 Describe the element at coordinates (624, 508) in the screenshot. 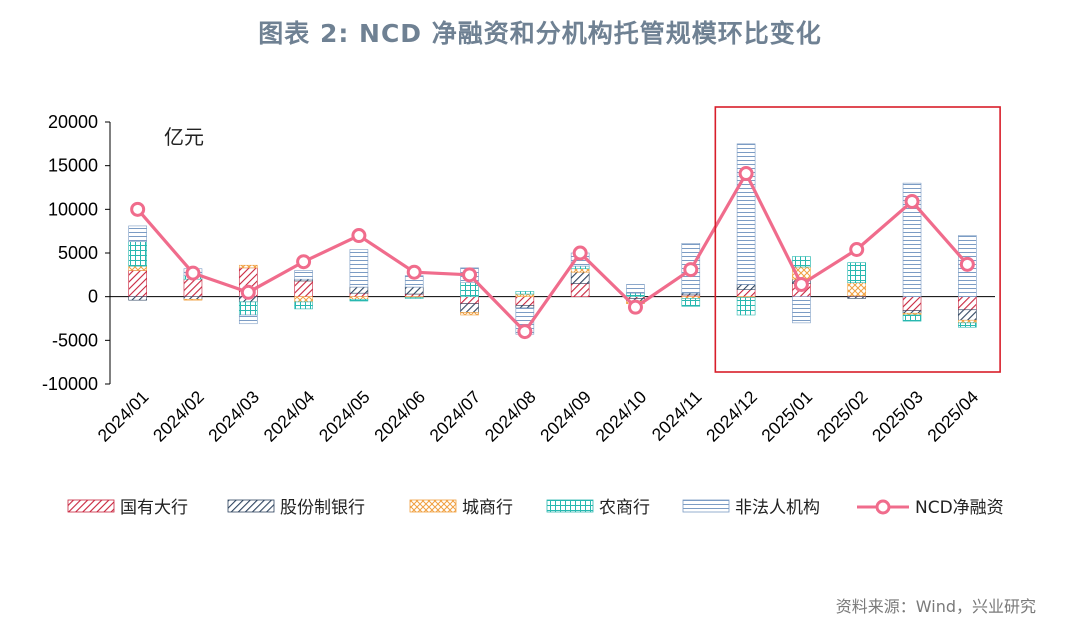

I see `legend-label: 农商行` at that location.